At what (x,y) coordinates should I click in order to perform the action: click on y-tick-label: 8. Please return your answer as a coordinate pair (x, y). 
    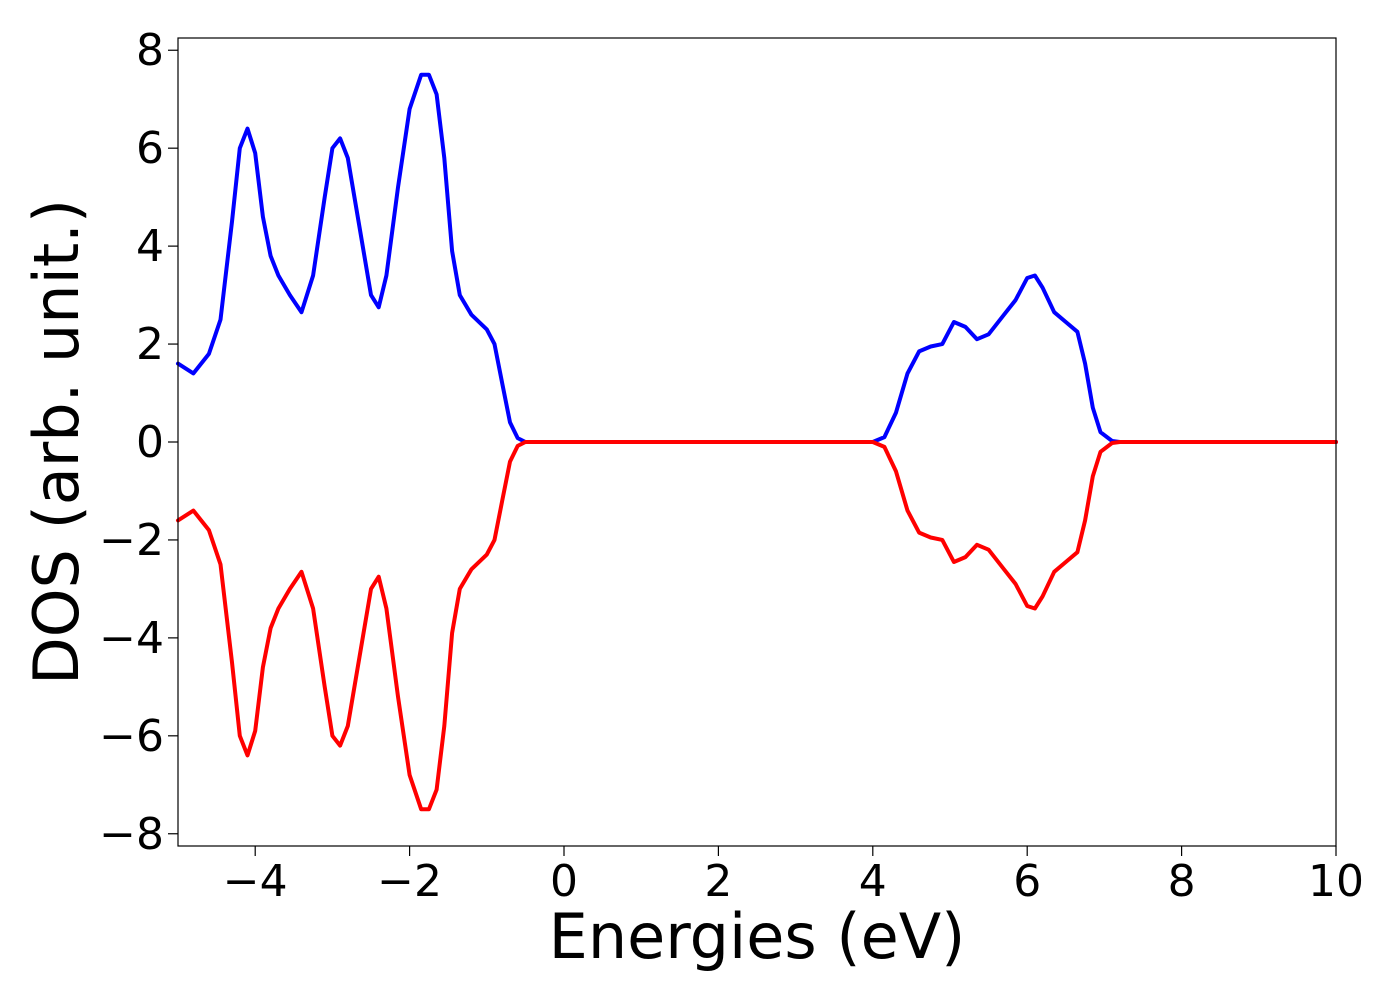
    Looking at the image, I should click on (150, 50).